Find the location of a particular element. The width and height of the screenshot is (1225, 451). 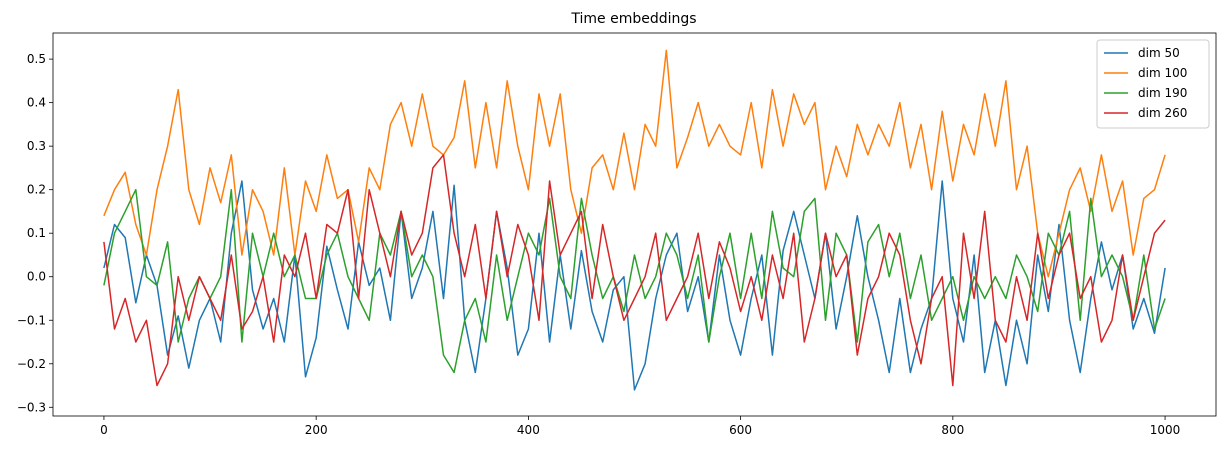

x-tick-label: 0 is located at coordinates (104, 430).